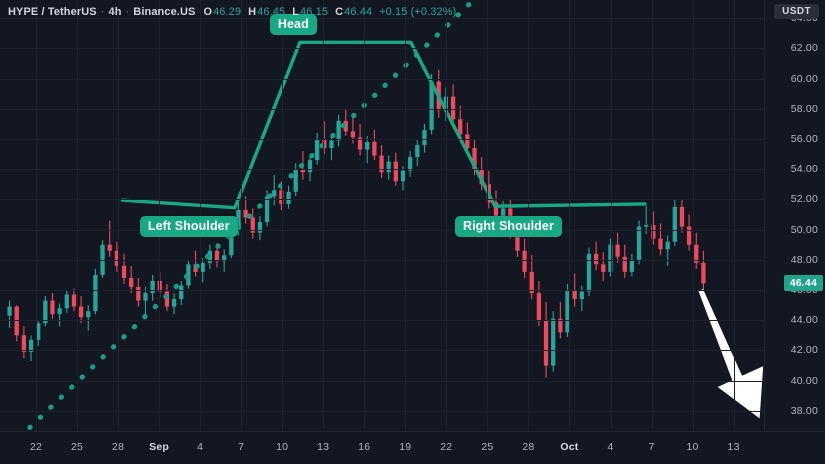 The image size is (825, 464). Describe the element at coordinates (804, 108) in the screenshot. I see `price-tick-label: 58.00` at that location.